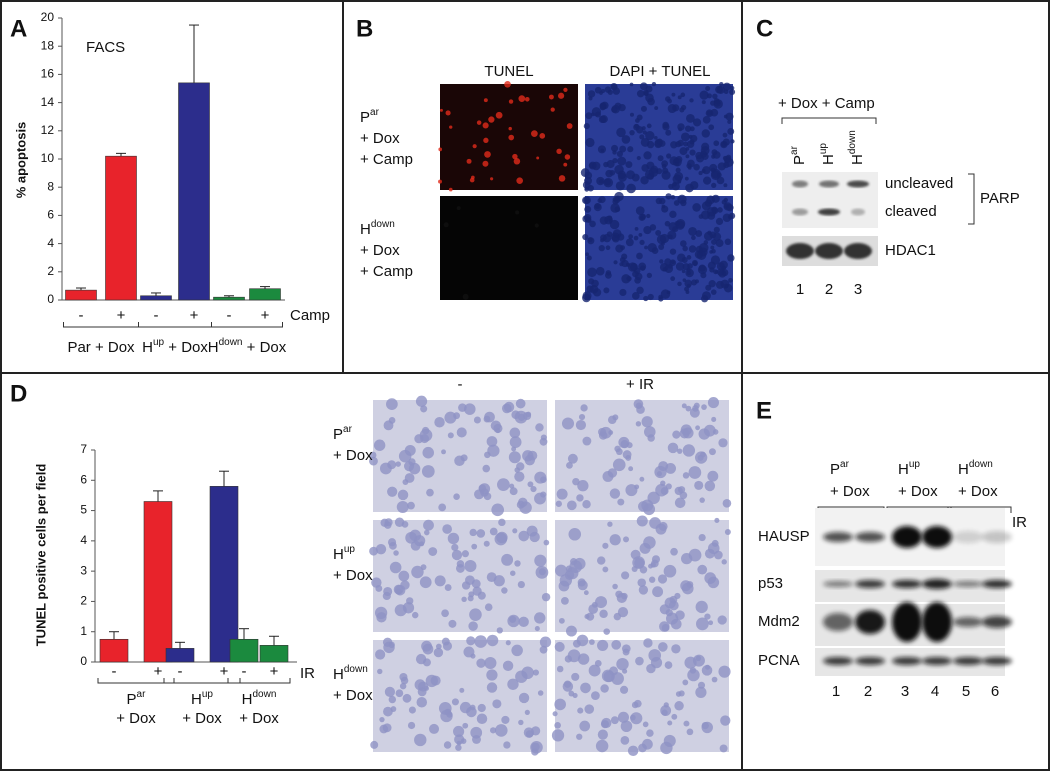  What do you see at coordinates (265, 287) in the screenshot?
I see `error-bar` at bounding box center [265, 287].